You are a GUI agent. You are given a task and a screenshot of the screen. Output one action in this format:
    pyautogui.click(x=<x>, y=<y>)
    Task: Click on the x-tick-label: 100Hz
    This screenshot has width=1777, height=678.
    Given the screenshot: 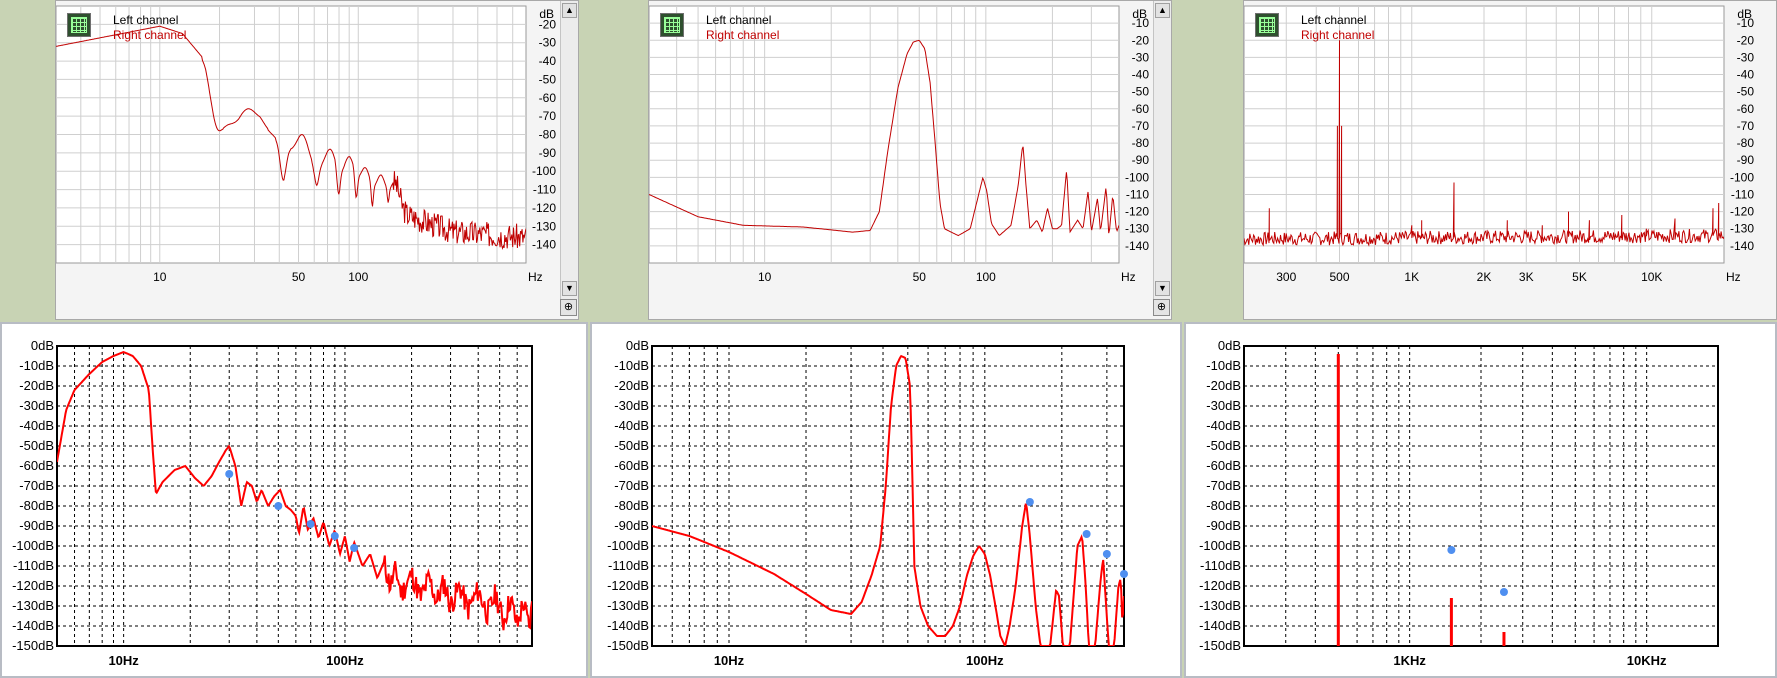 What is the action you would take?
    pyautogui.click(x=345, y=660)
    